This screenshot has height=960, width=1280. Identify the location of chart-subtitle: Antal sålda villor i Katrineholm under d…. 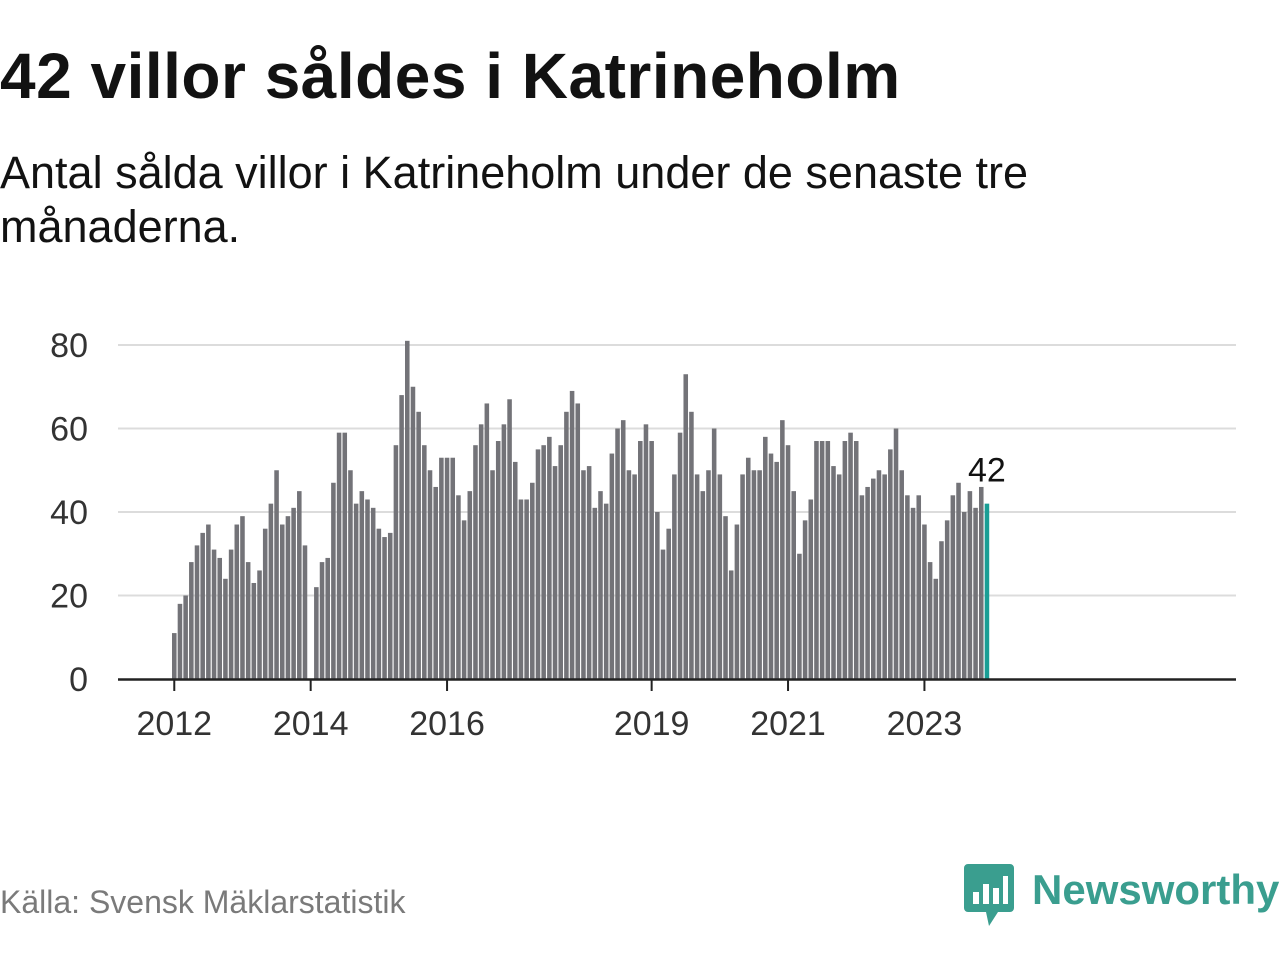
(514, 199).